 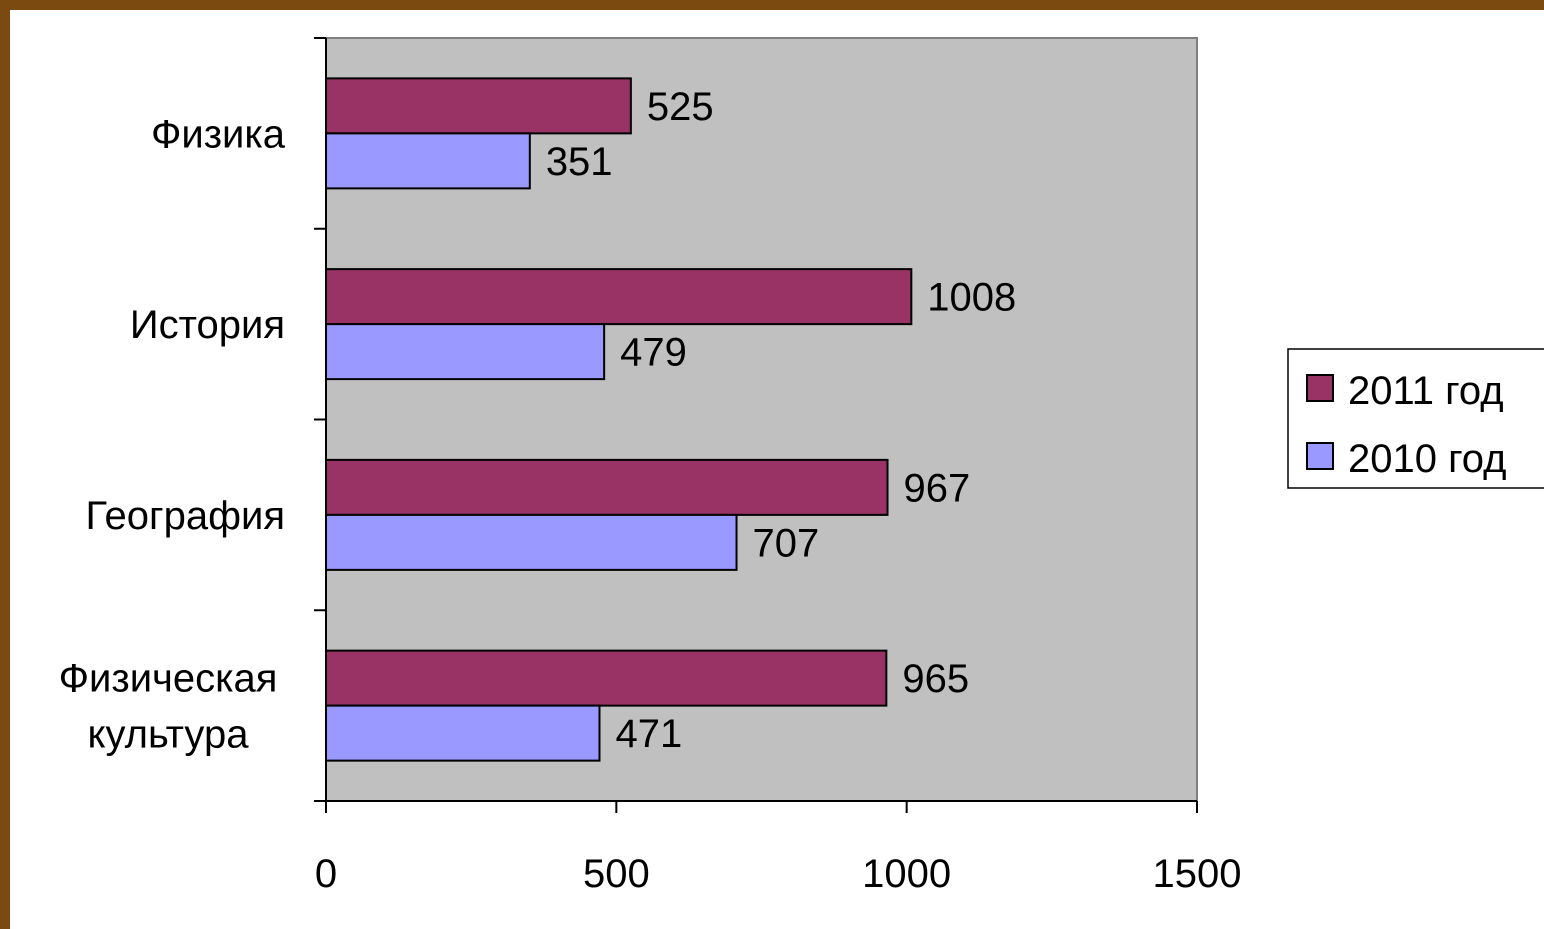 What do you see at coordinates (1426, 391) in the screenshot?
I see `legend-label: 2011 год` at bounding box center [1426, 391].